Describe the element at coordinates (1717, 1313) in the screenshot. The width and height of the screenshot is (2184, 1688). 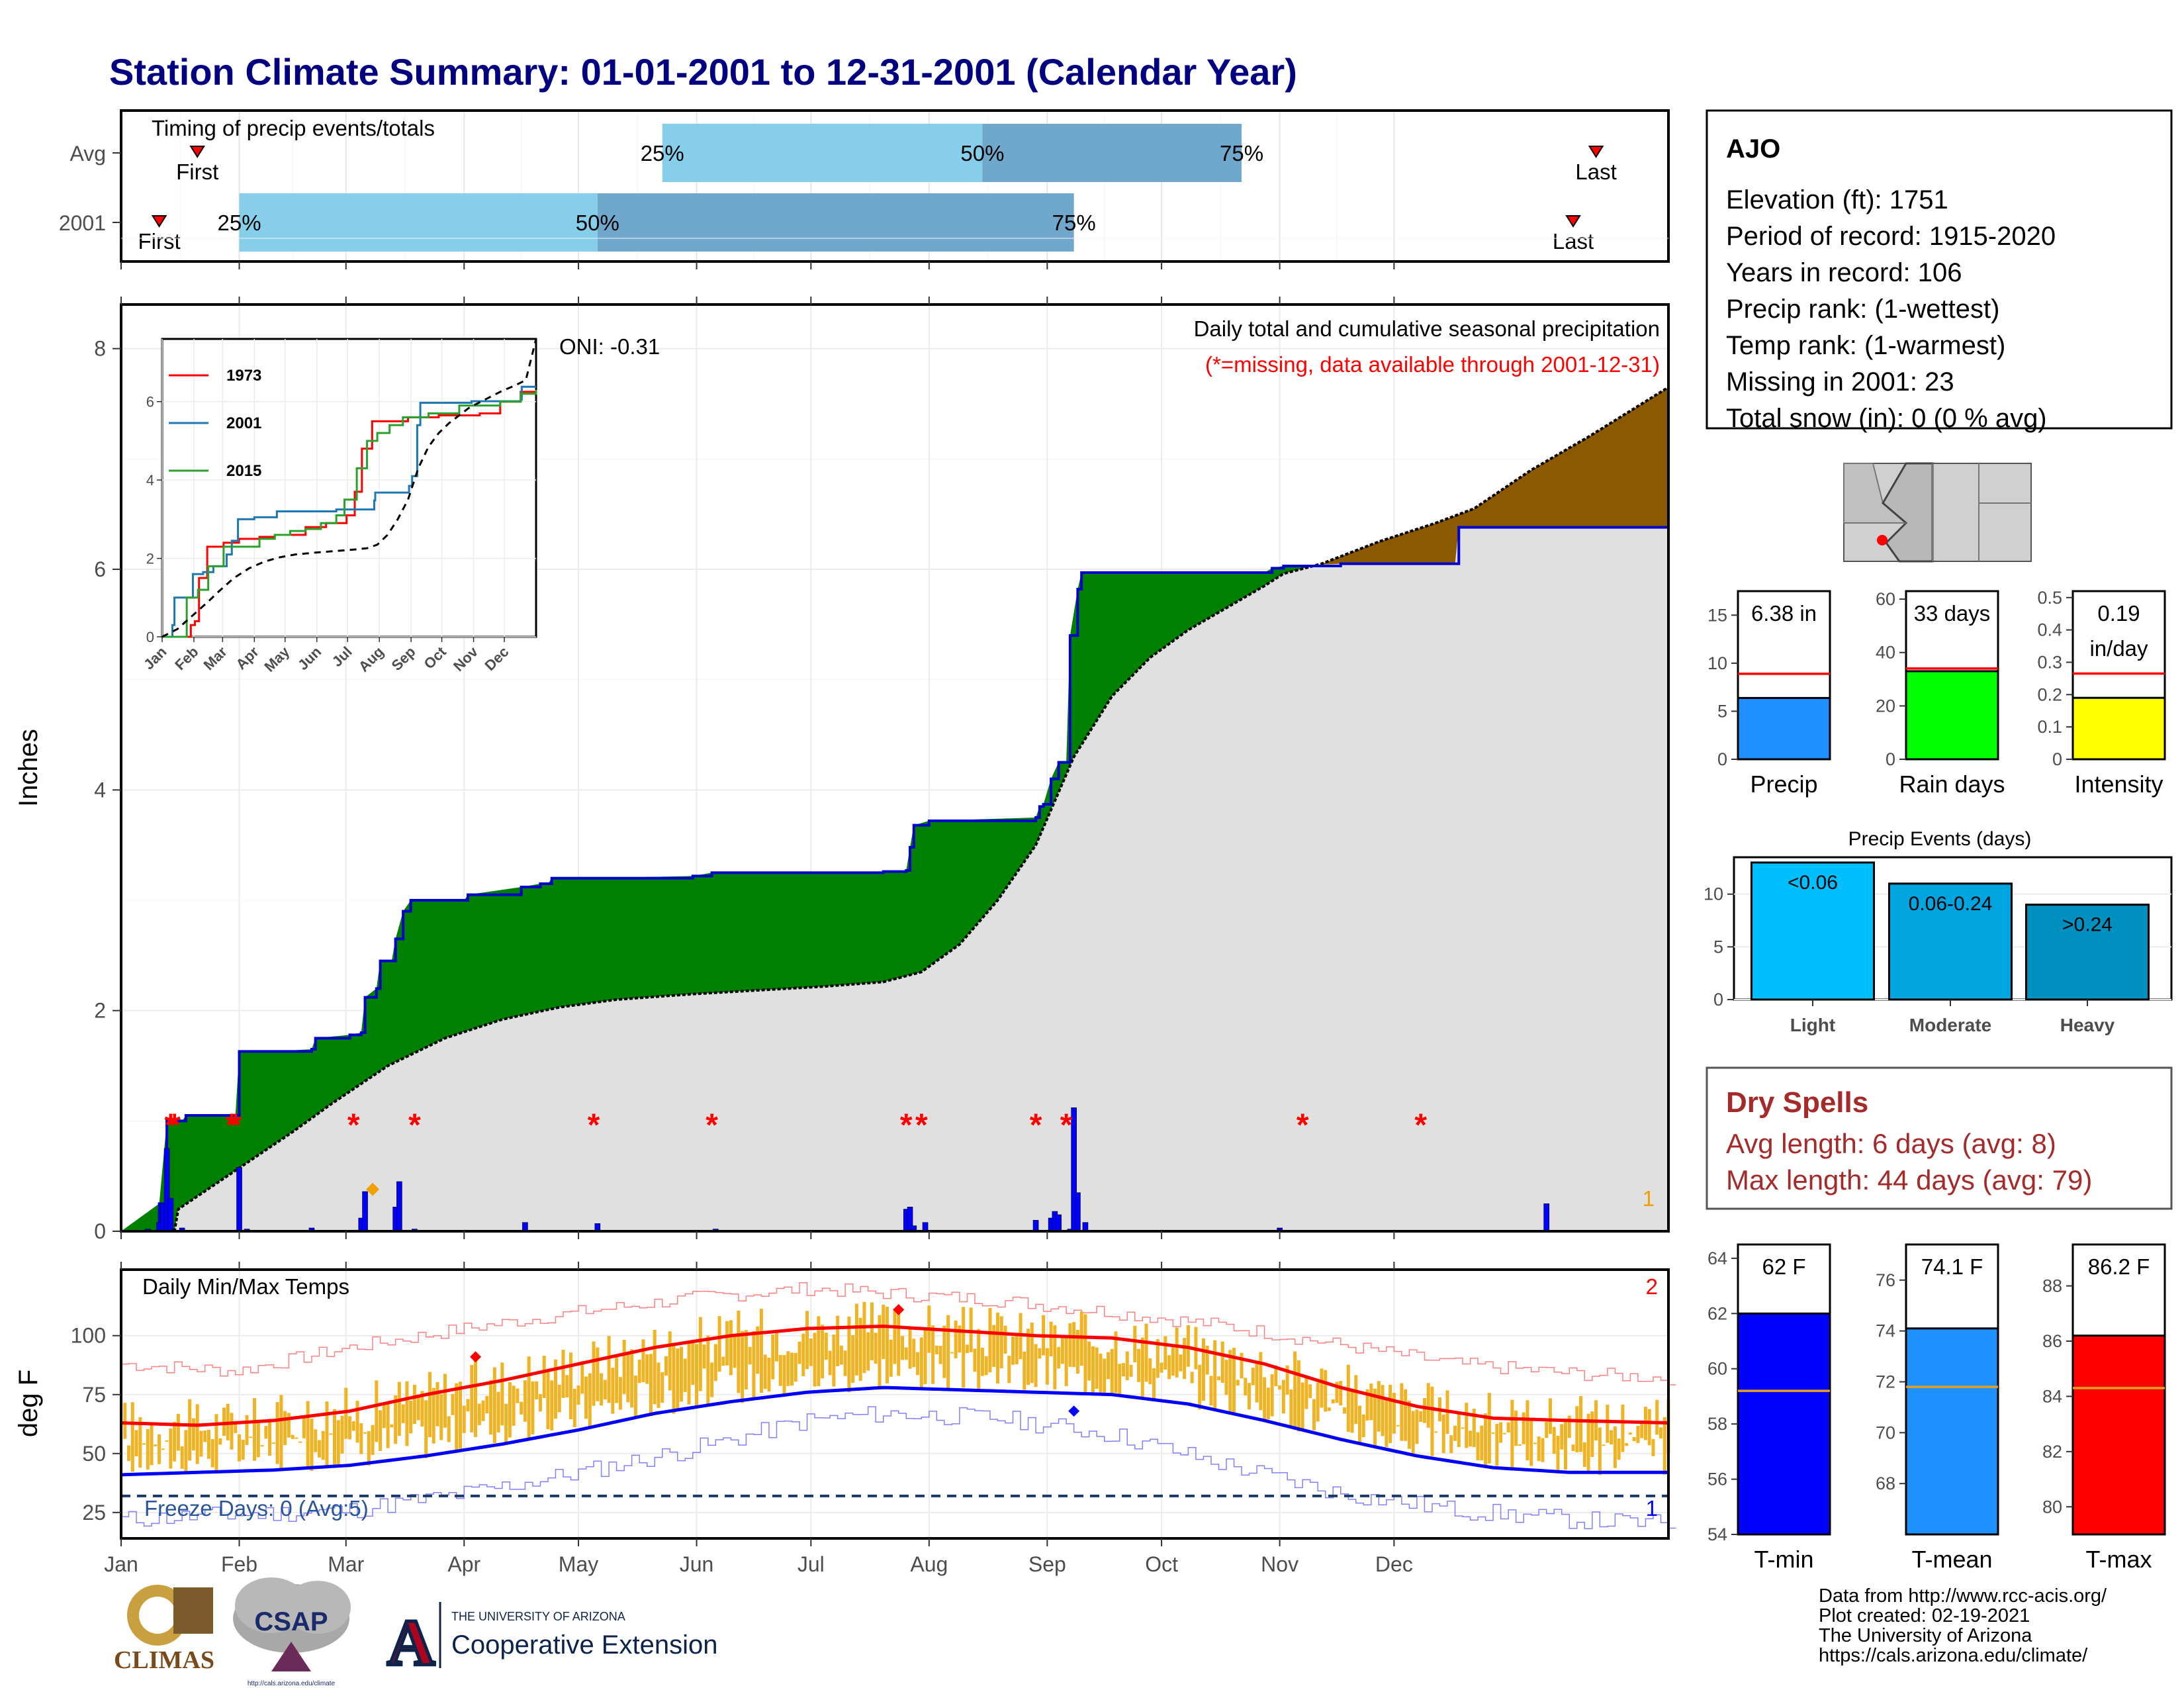
I see `summary-ytick-label: 62` at that location.